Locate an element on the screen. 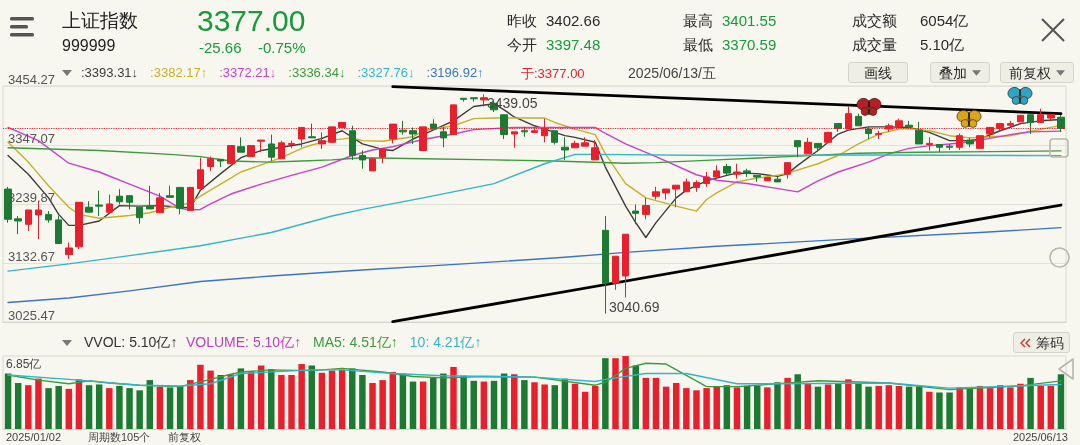 The image size is (1080, 445). text: :3327.76↓ is located at coordinates (386, 72).